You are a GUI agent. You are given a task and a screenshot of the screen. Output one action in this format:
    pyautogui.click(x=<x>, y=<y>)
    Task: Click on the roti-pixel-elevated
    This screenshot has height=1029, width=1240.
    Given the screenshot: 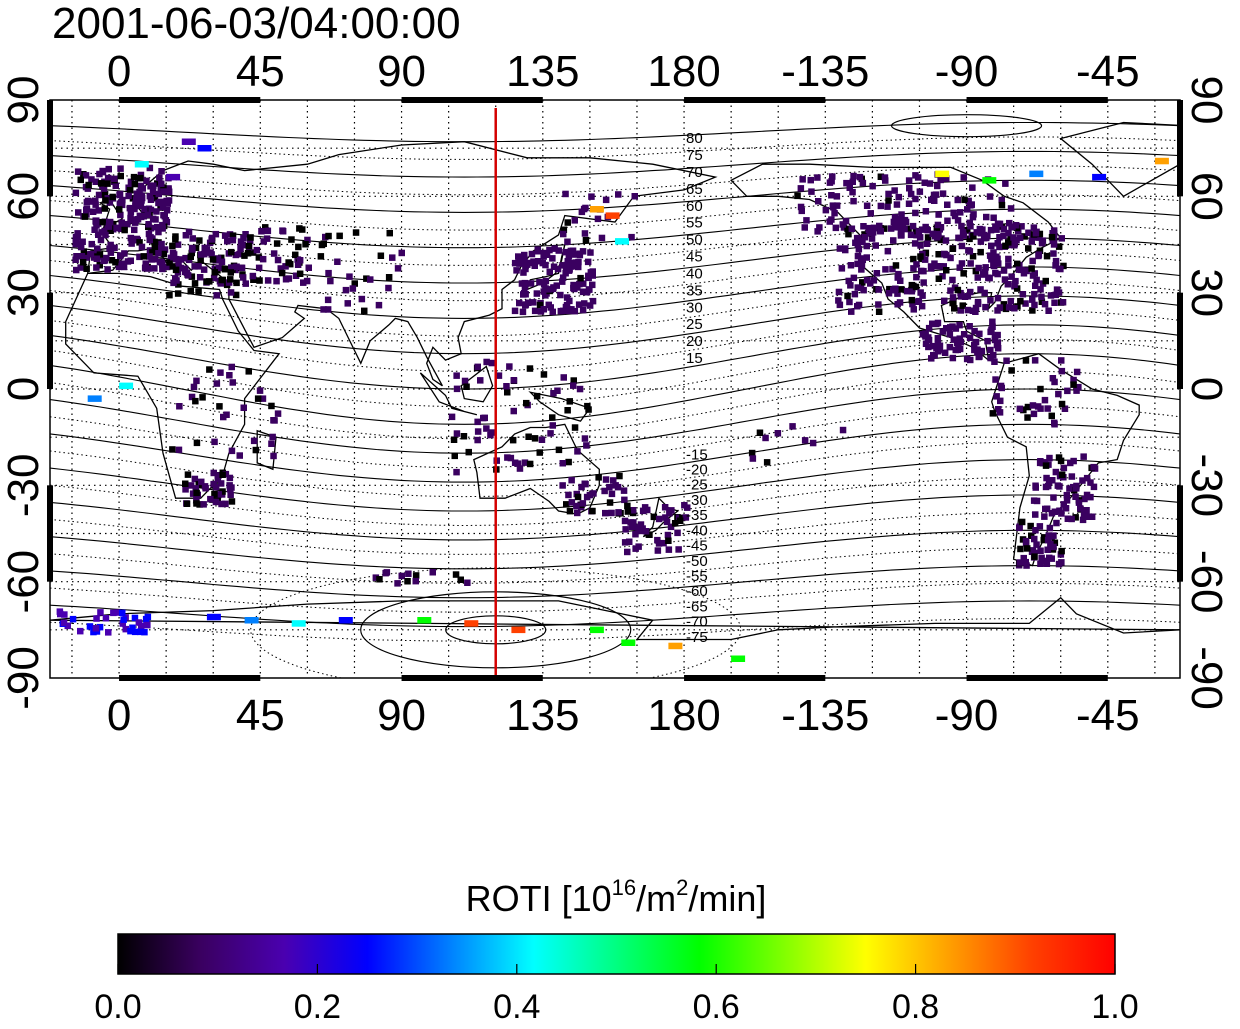 What is the action you would take?
    pyautogui.click(x=173, y=177)
    